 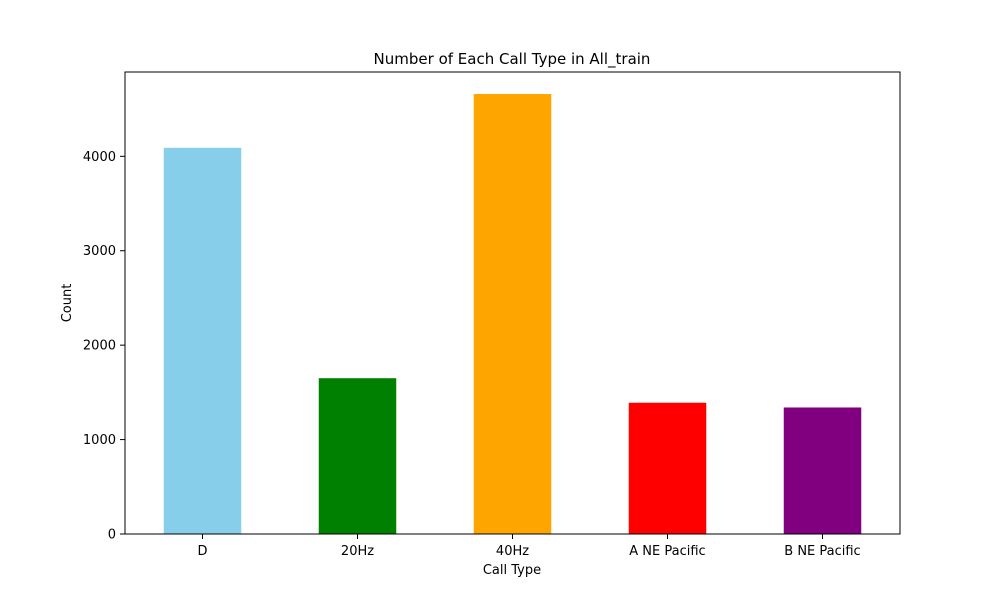 I want to click on bar-d, so click(x=202, y=340).